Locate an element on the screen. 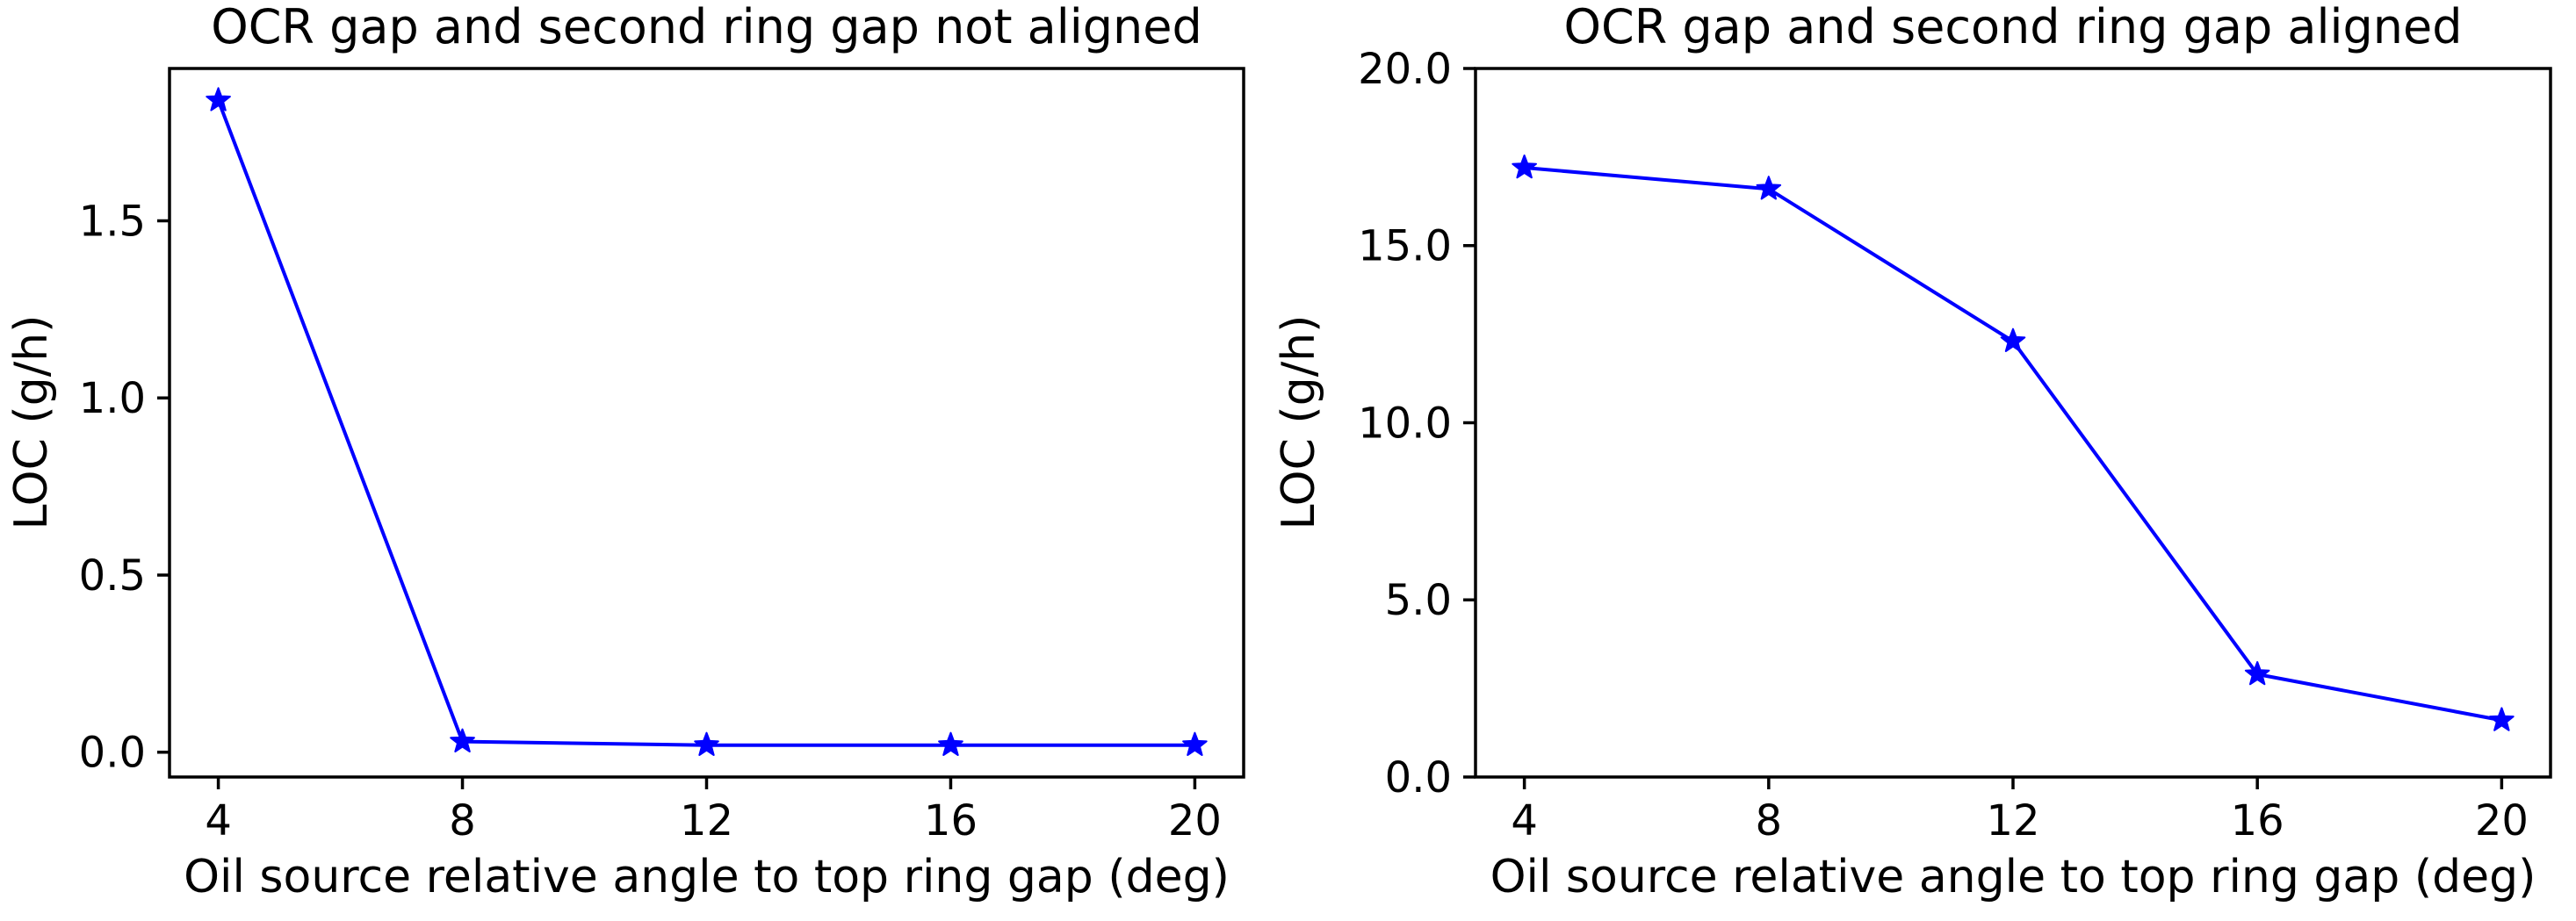  y-tick-label: 20.0 is located at coordinates (1405, 69).